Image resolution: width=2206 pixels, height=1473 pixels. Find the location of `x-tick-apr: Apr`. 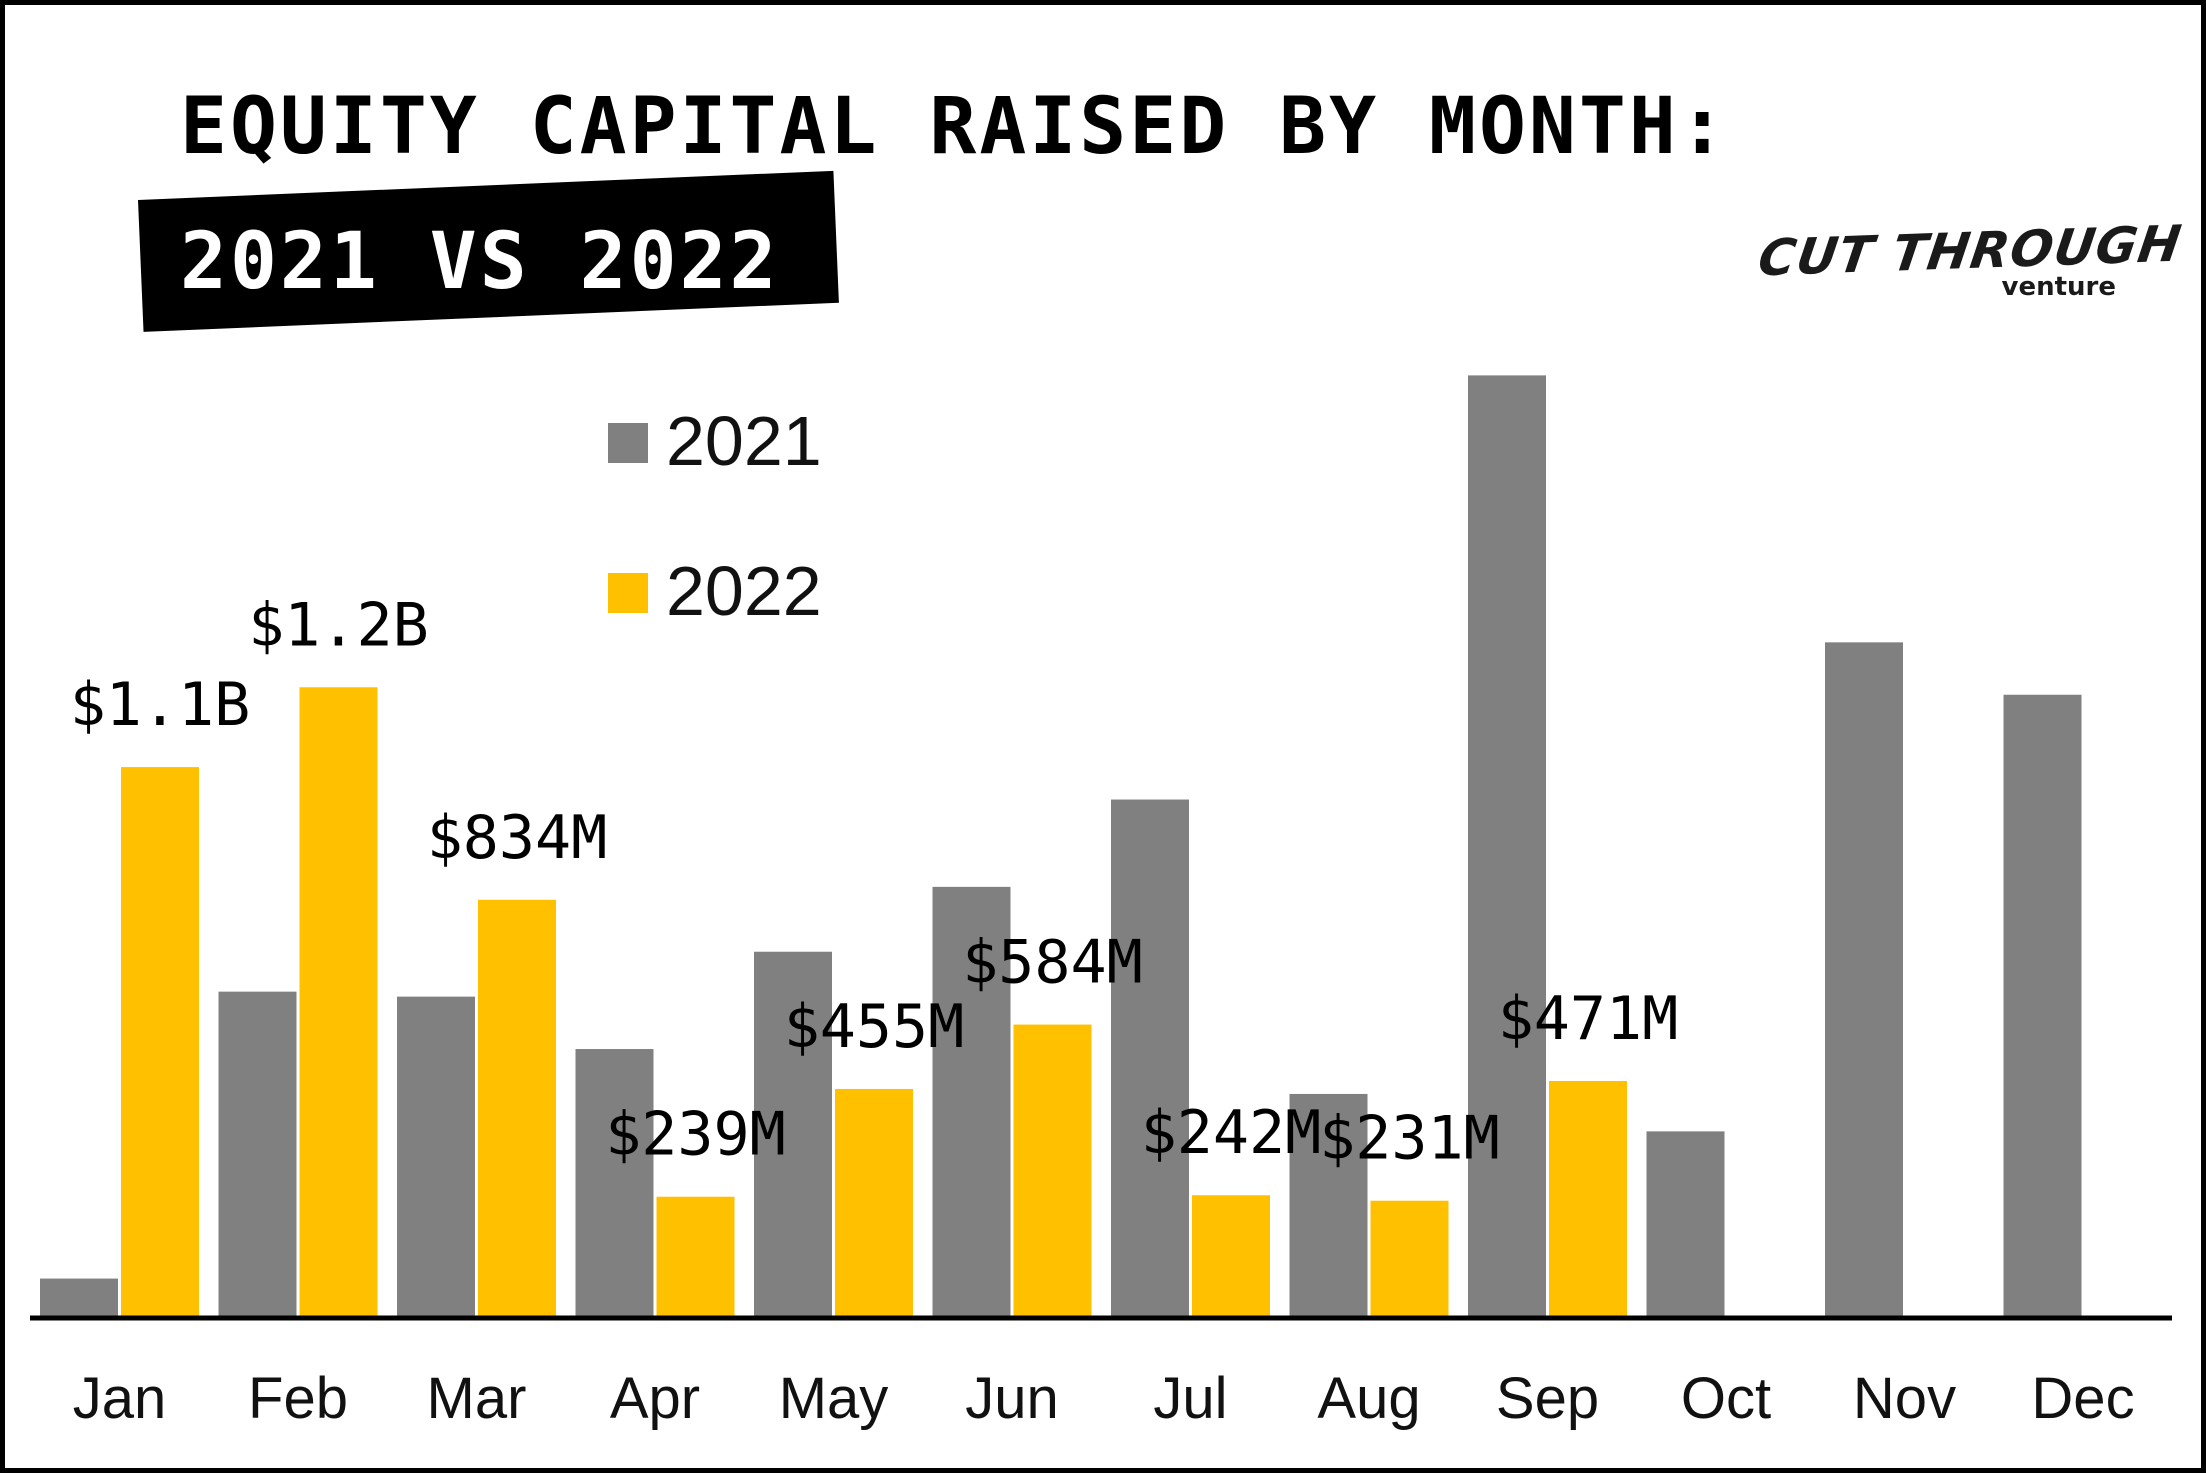

x-tick-apr: Apr is located at coordinates (655, 1398).